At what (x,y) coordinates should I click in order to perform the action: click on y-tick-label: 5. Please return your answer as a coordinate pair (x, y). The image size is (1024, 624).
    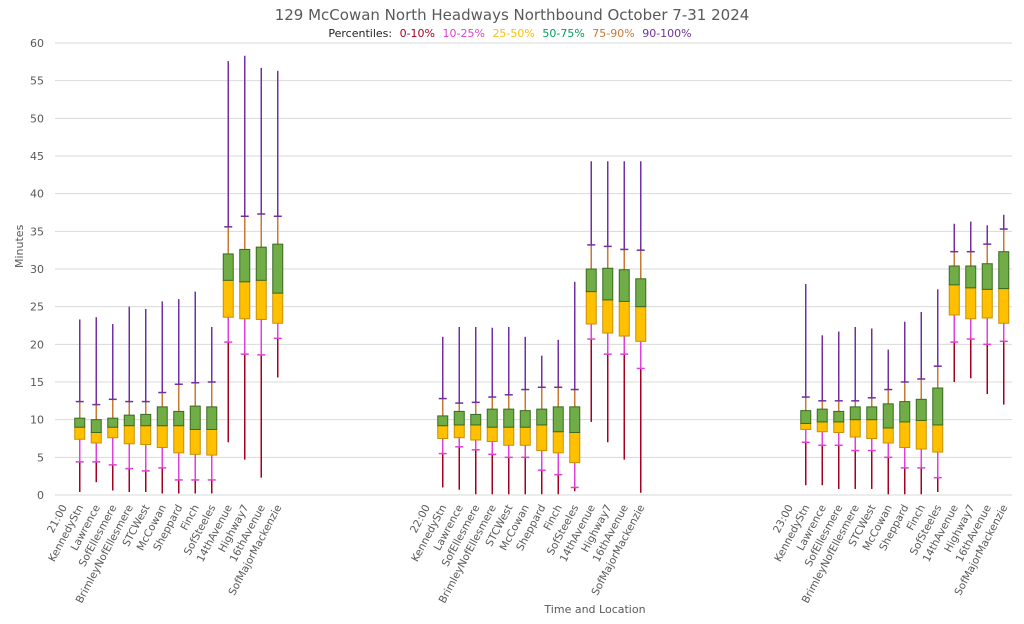
    Looking at the image, I should click on (40, 457).